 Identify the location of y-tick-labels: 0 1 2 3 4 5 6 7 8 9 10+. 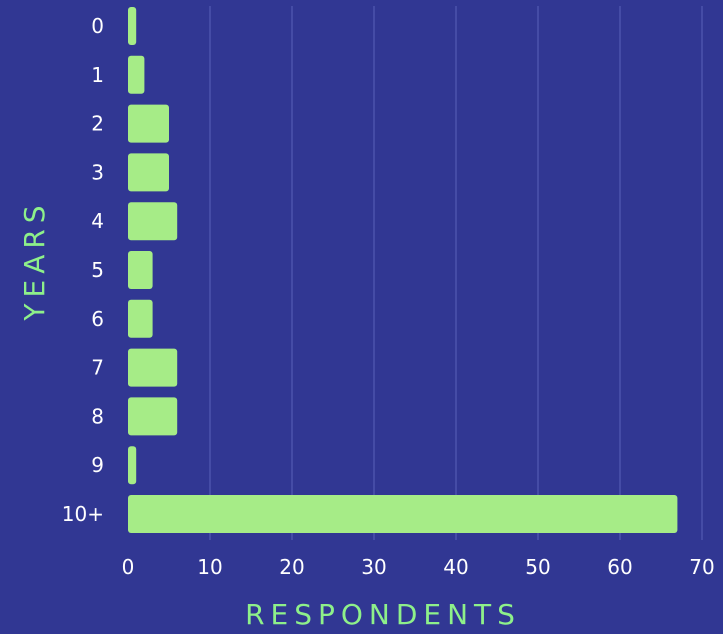
(83, 270).